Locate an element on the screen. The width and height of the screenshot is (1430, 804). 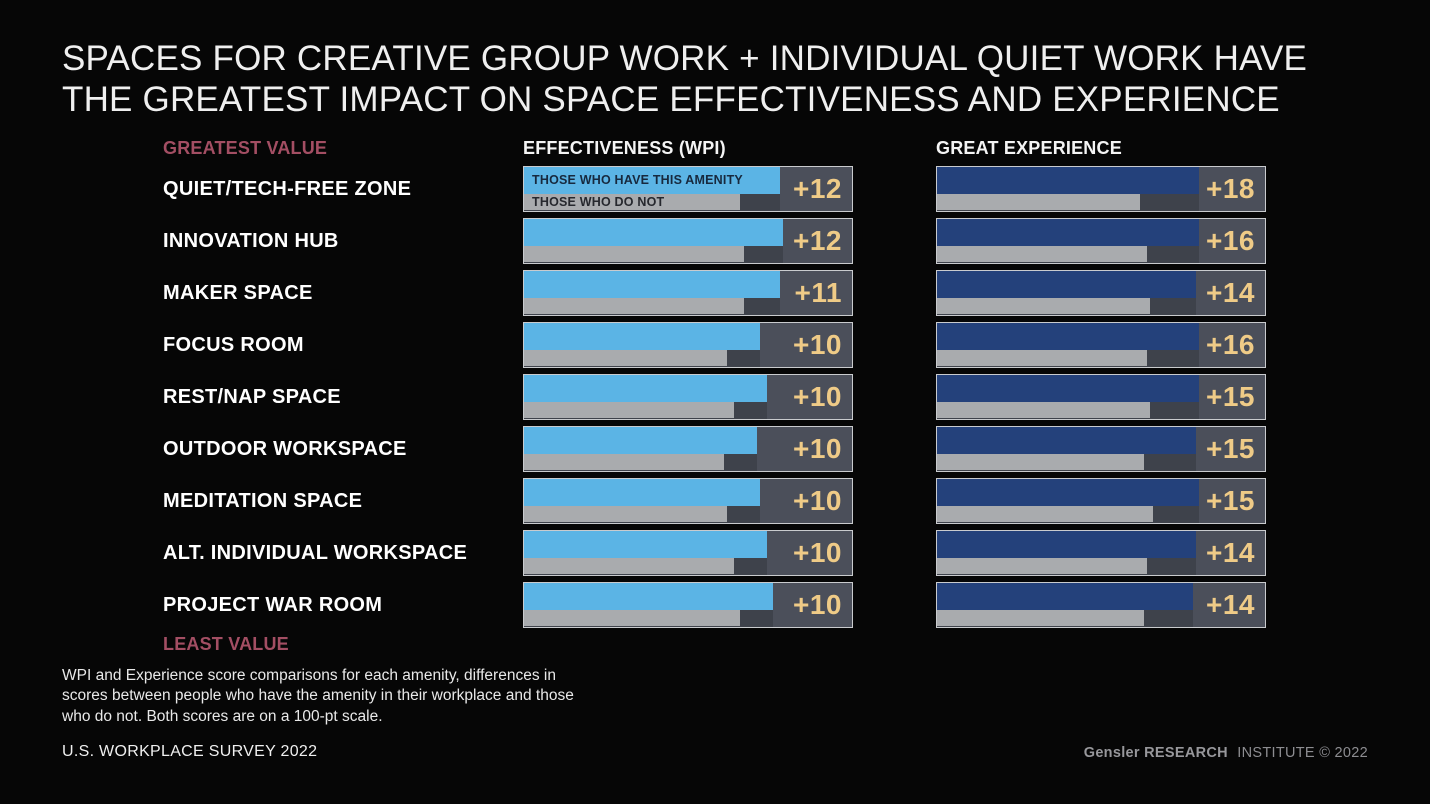
experience-bar-group: +18 is located at coordinates (1101, 189).